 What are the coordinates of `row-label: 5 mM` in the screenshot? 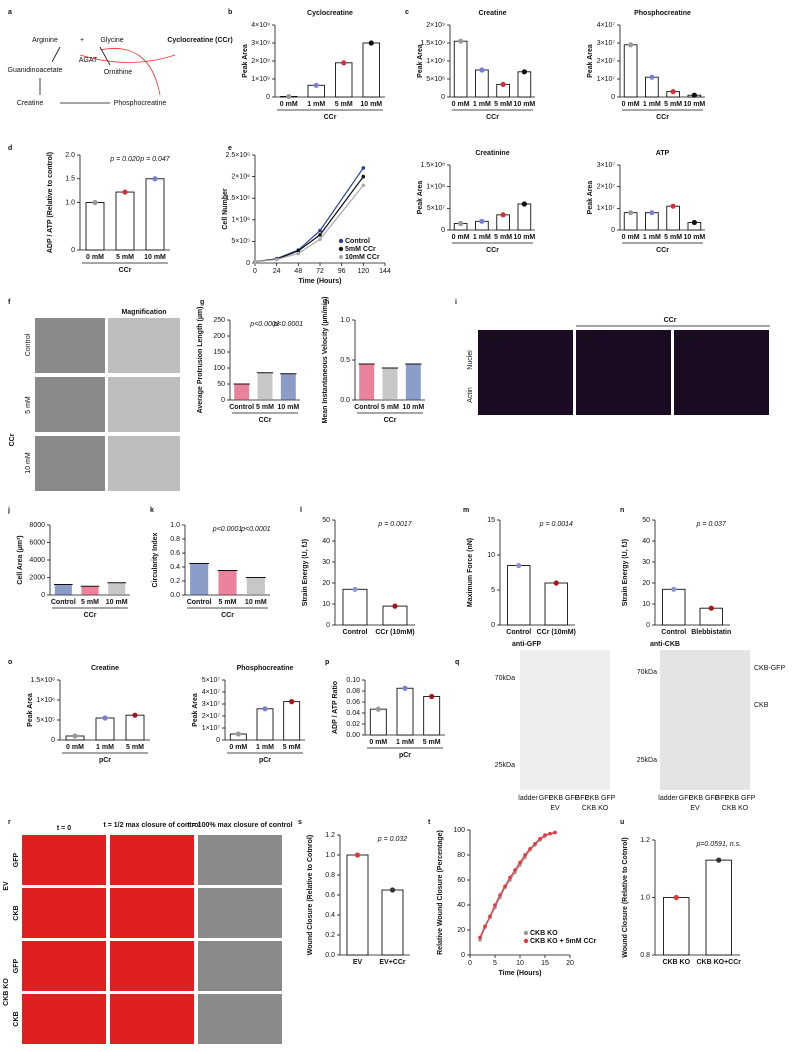 It's located at (28, 405).